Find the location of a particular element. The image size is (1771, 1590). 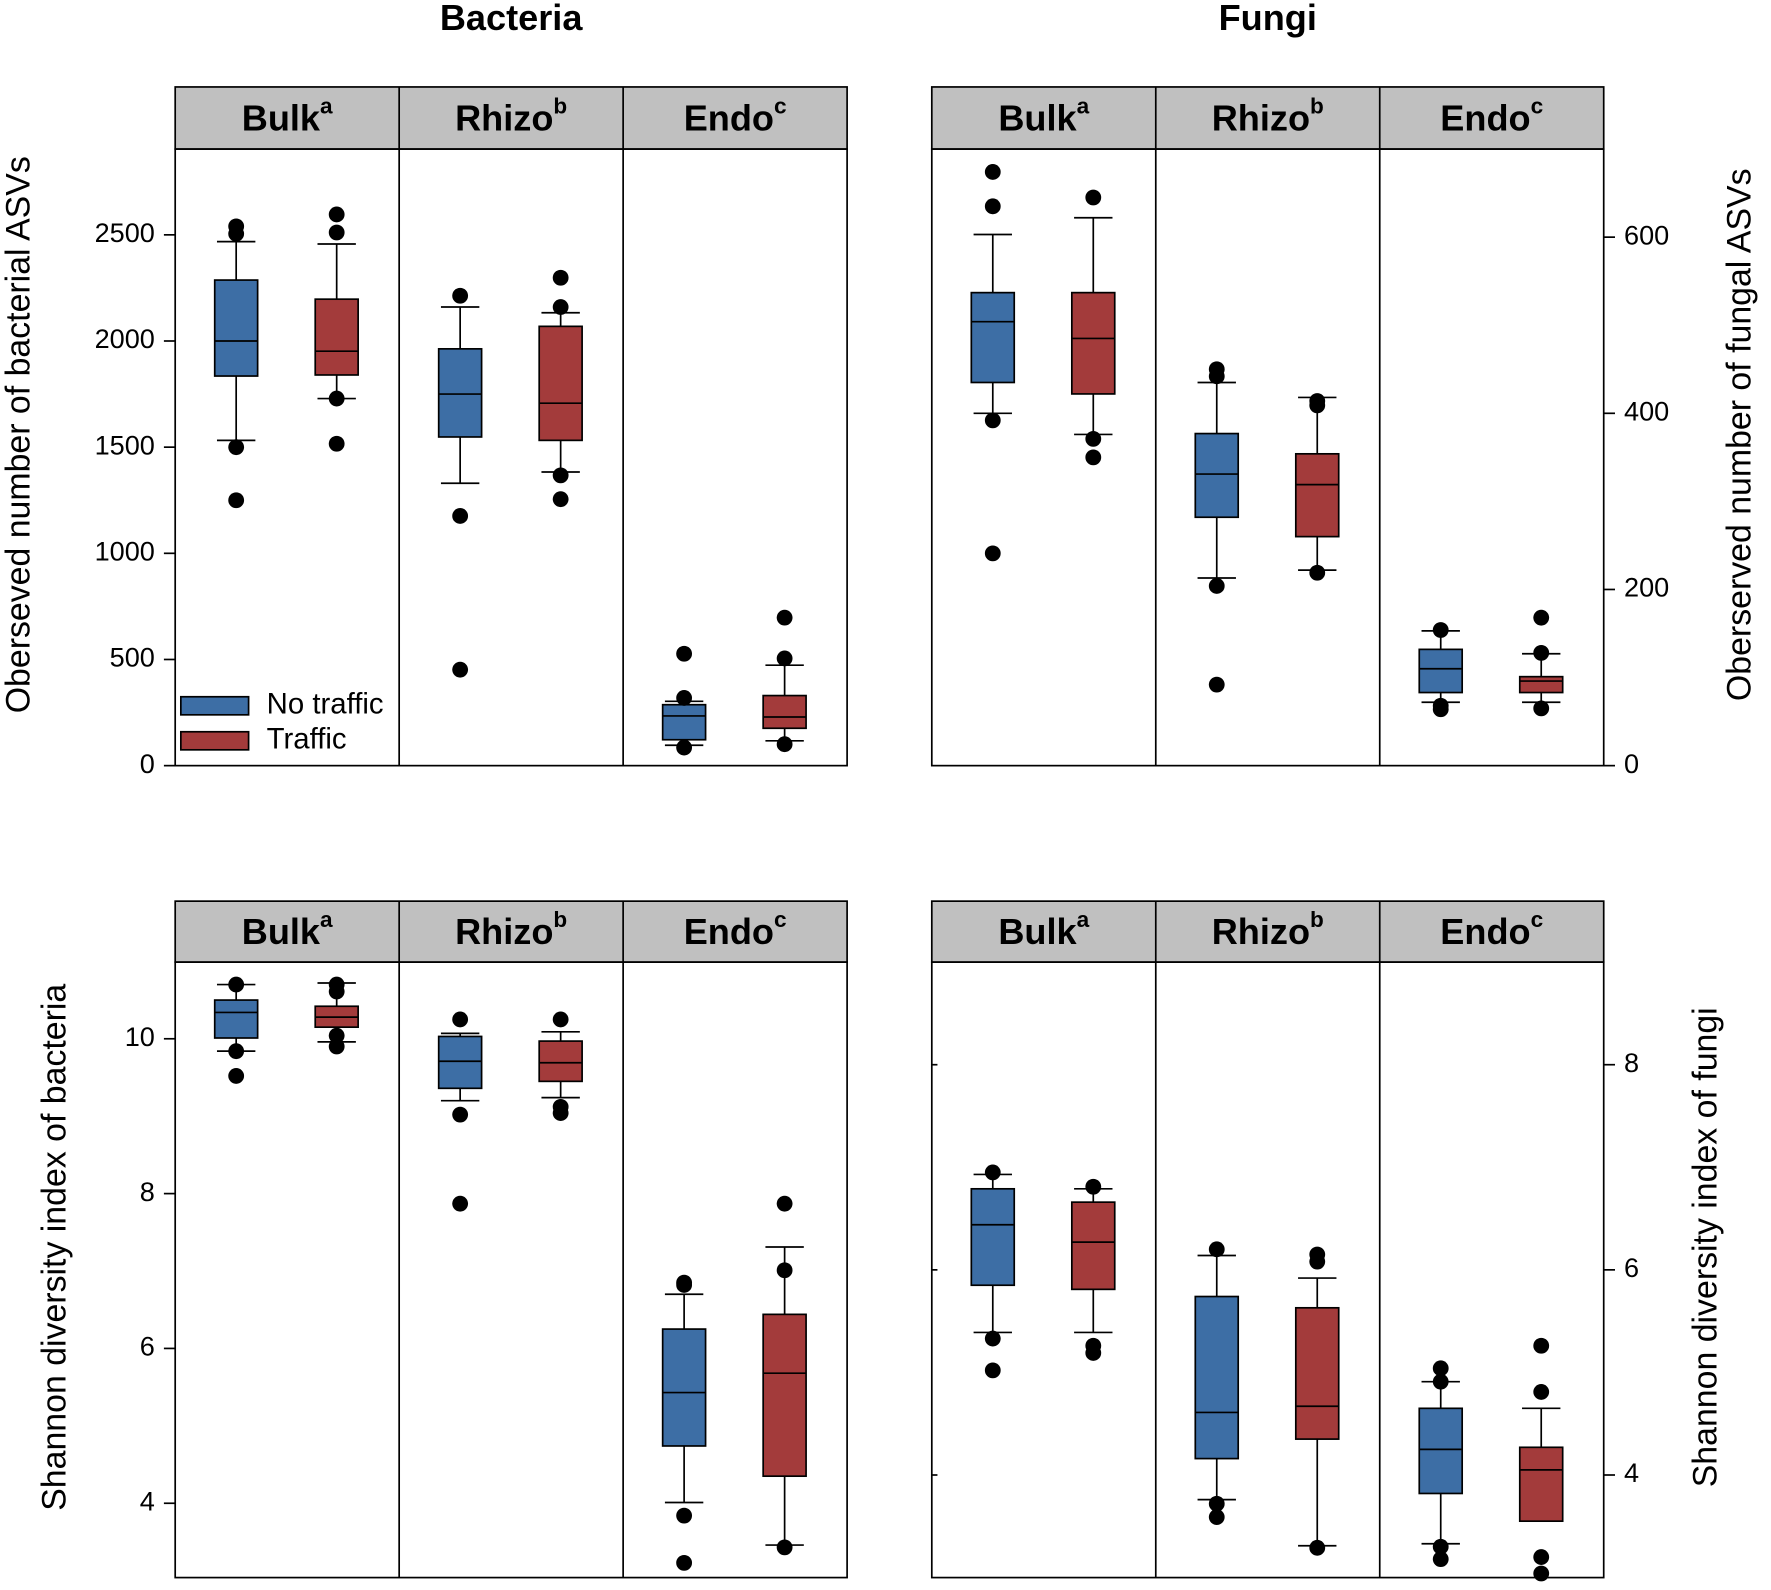

y-tick-label: 200 is located at coordinates (1646, 587).